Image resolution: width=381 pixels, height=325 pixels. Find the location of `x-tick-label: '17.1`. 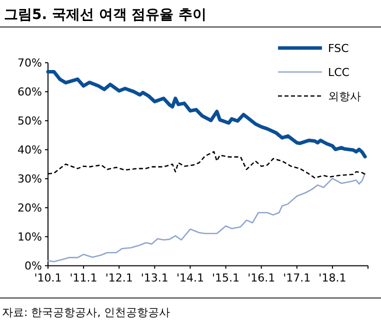

x-tick-label: '17.1 is located at coordinates (297, 278).